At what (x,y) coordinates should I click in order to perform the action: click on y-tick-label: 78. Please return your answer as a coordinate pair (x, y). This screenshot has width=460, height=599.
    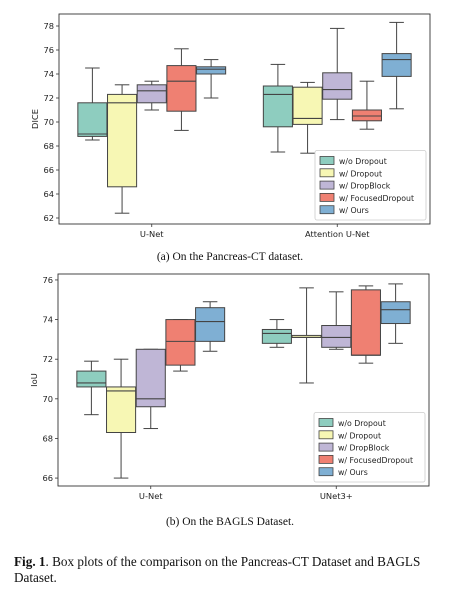
    Looking at the image, I should click on (48, 26).